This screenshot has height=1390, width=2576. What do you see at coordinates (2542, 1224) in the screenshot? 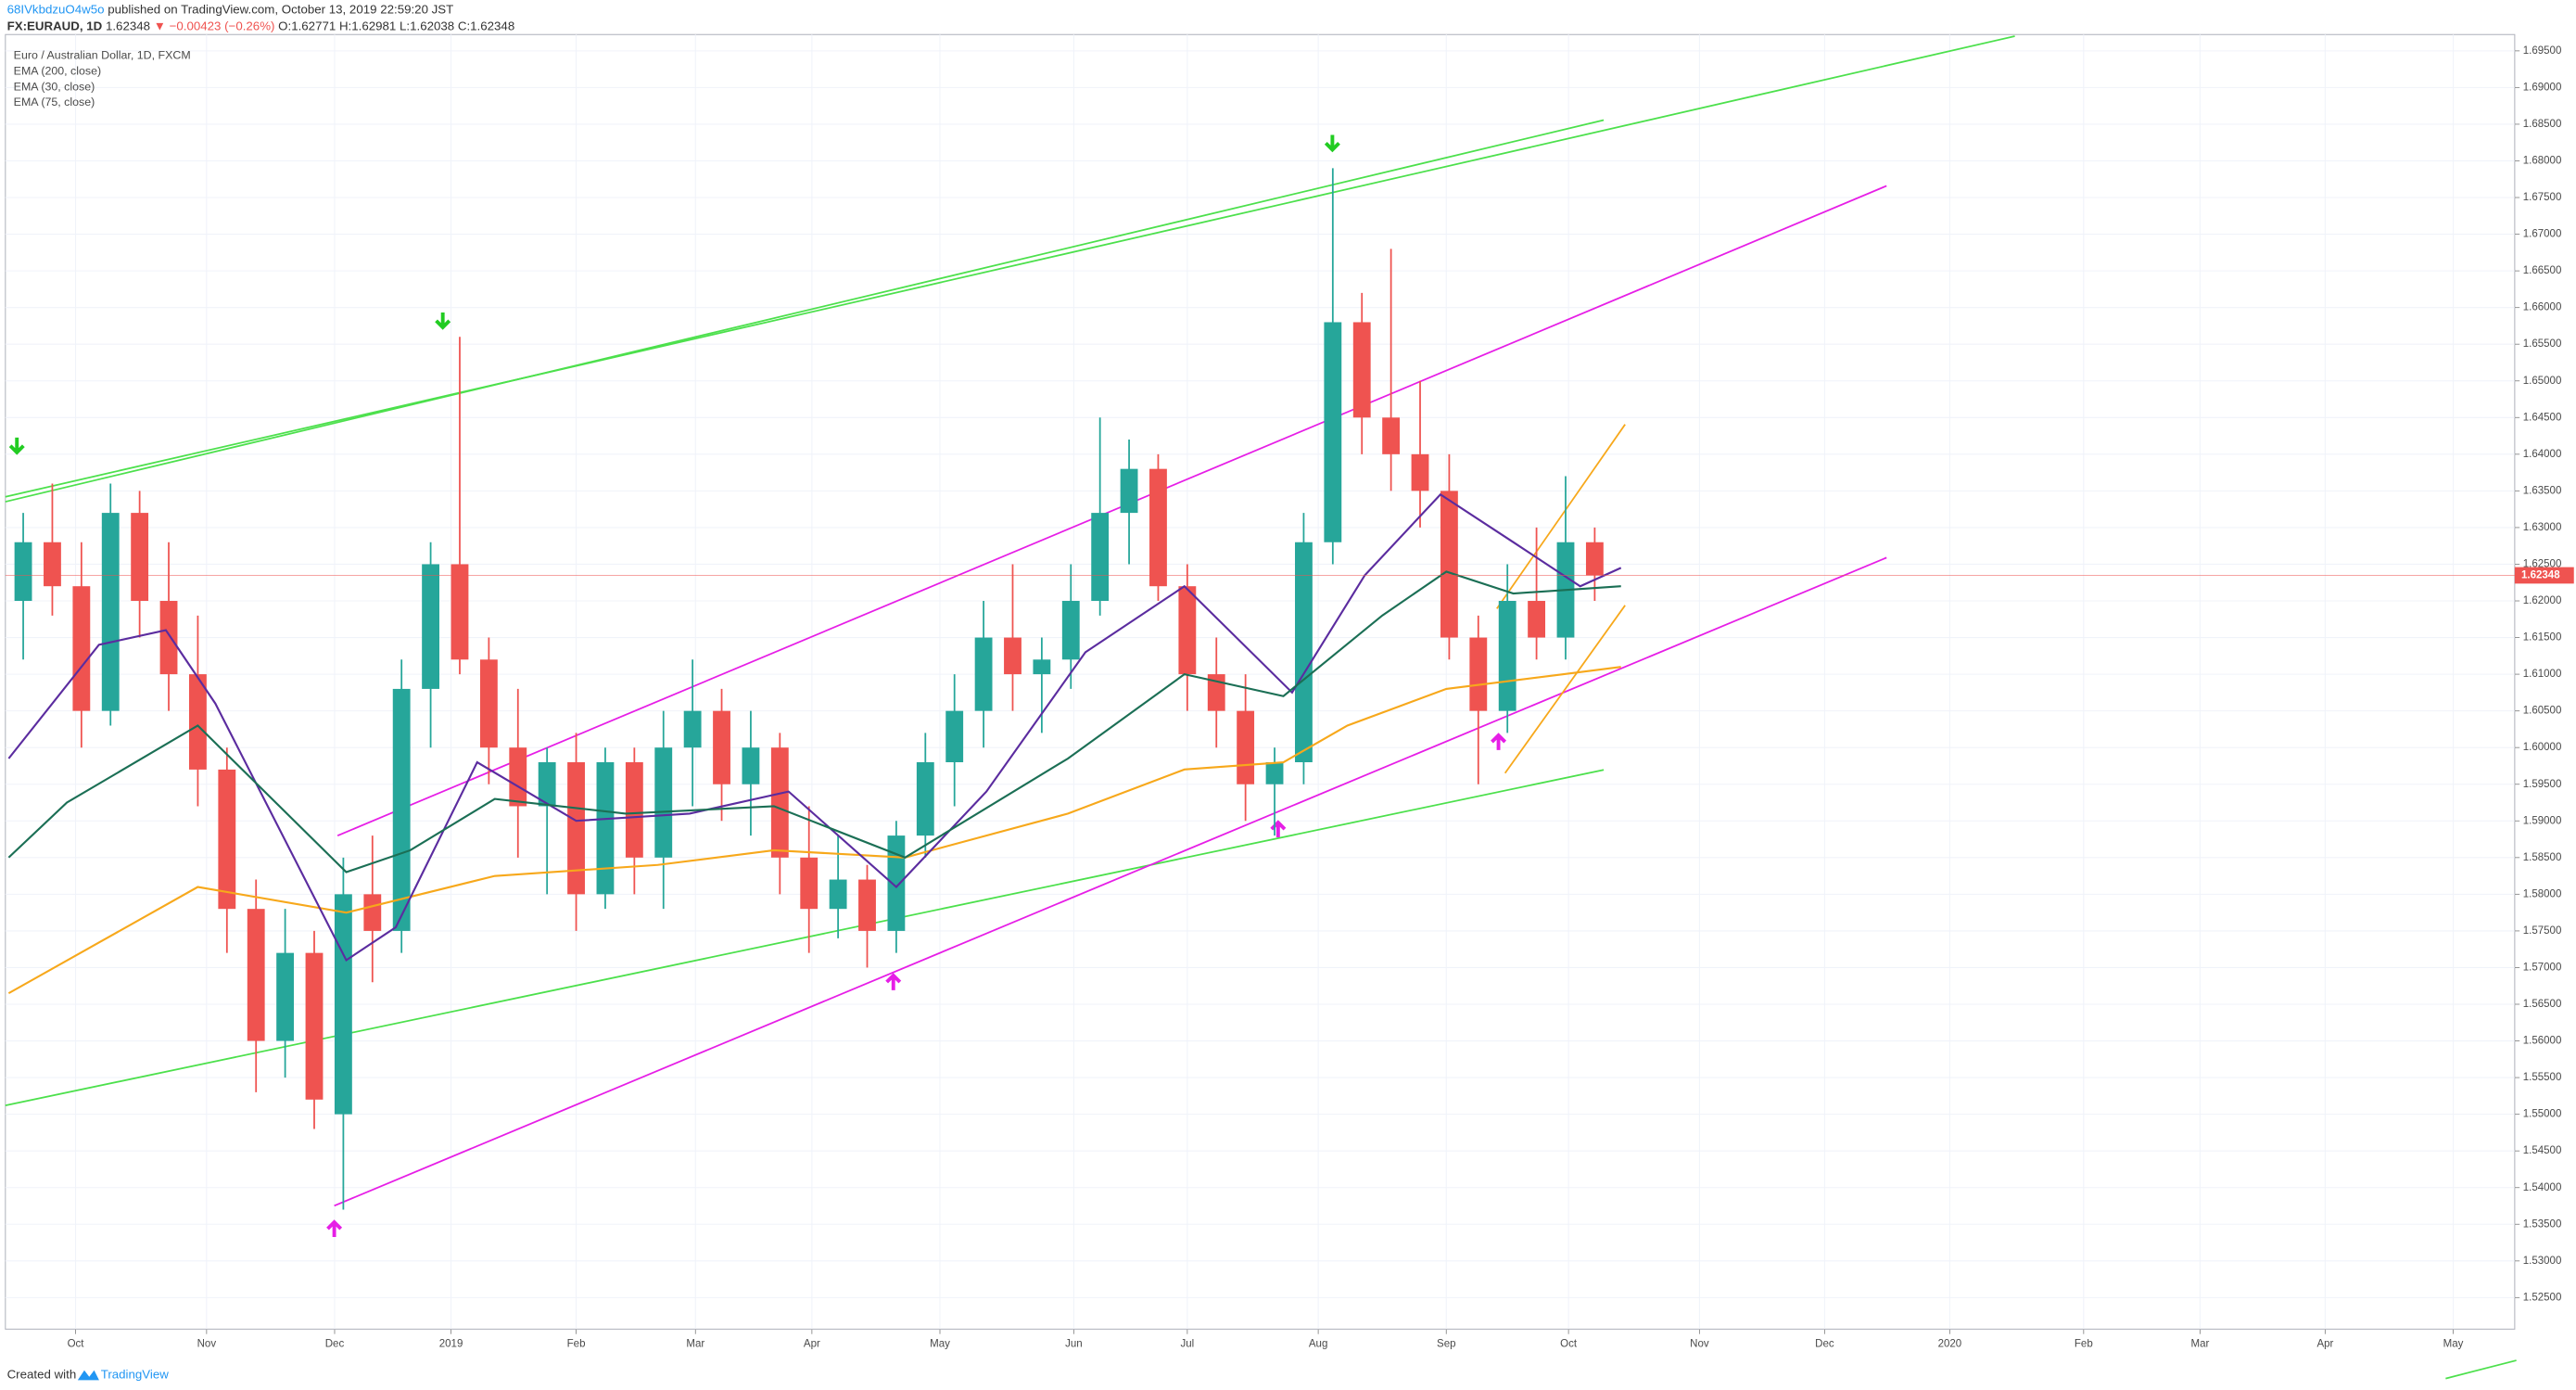
I see `y-tick-label: 1.53500` at bounding box center [2542, 1224].